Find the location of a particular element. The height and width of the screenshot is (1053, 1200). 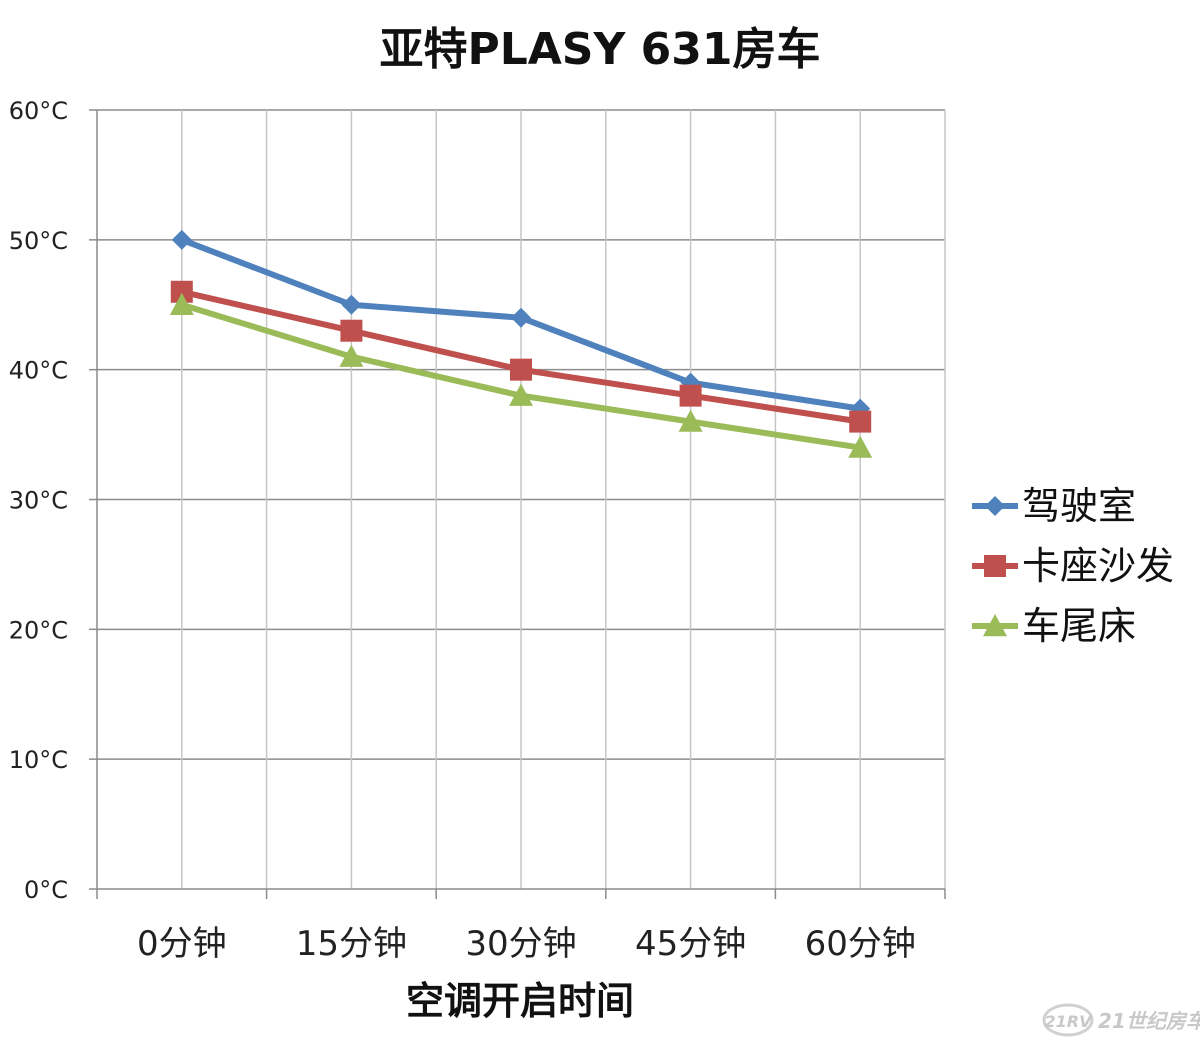

y-tick-label: 40°C is located at coordinates (38, 371).